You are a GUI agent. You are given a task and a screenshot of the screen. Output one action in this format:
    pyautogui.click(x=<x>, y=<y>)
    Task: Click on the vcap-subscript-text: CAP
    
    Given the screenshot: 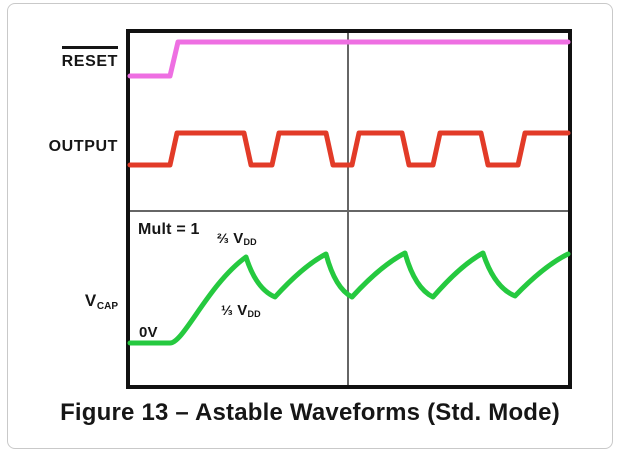 What is the action you would take?
    pyautogui.click(x=107, y=306)
    